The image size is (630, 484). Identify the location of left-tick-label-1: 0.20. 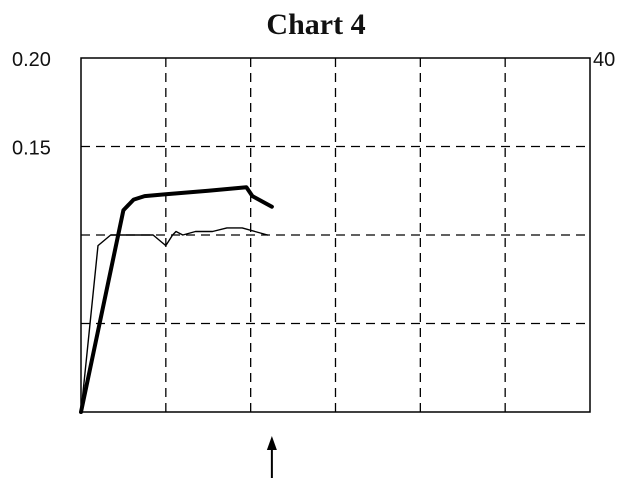
(31, 60).